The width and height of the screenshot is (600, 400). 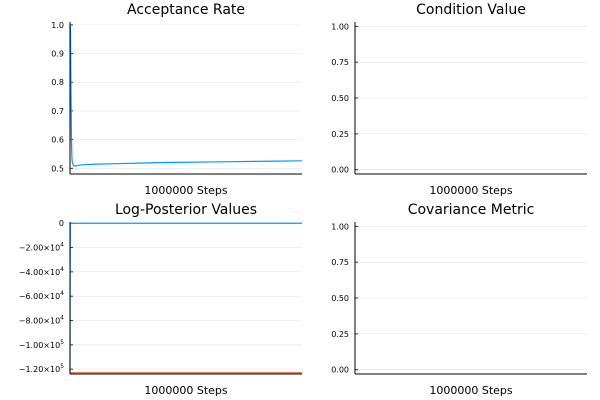 I want to click on y-tick-label-mantissa: −2.00×10, so click(x=39, y=248).